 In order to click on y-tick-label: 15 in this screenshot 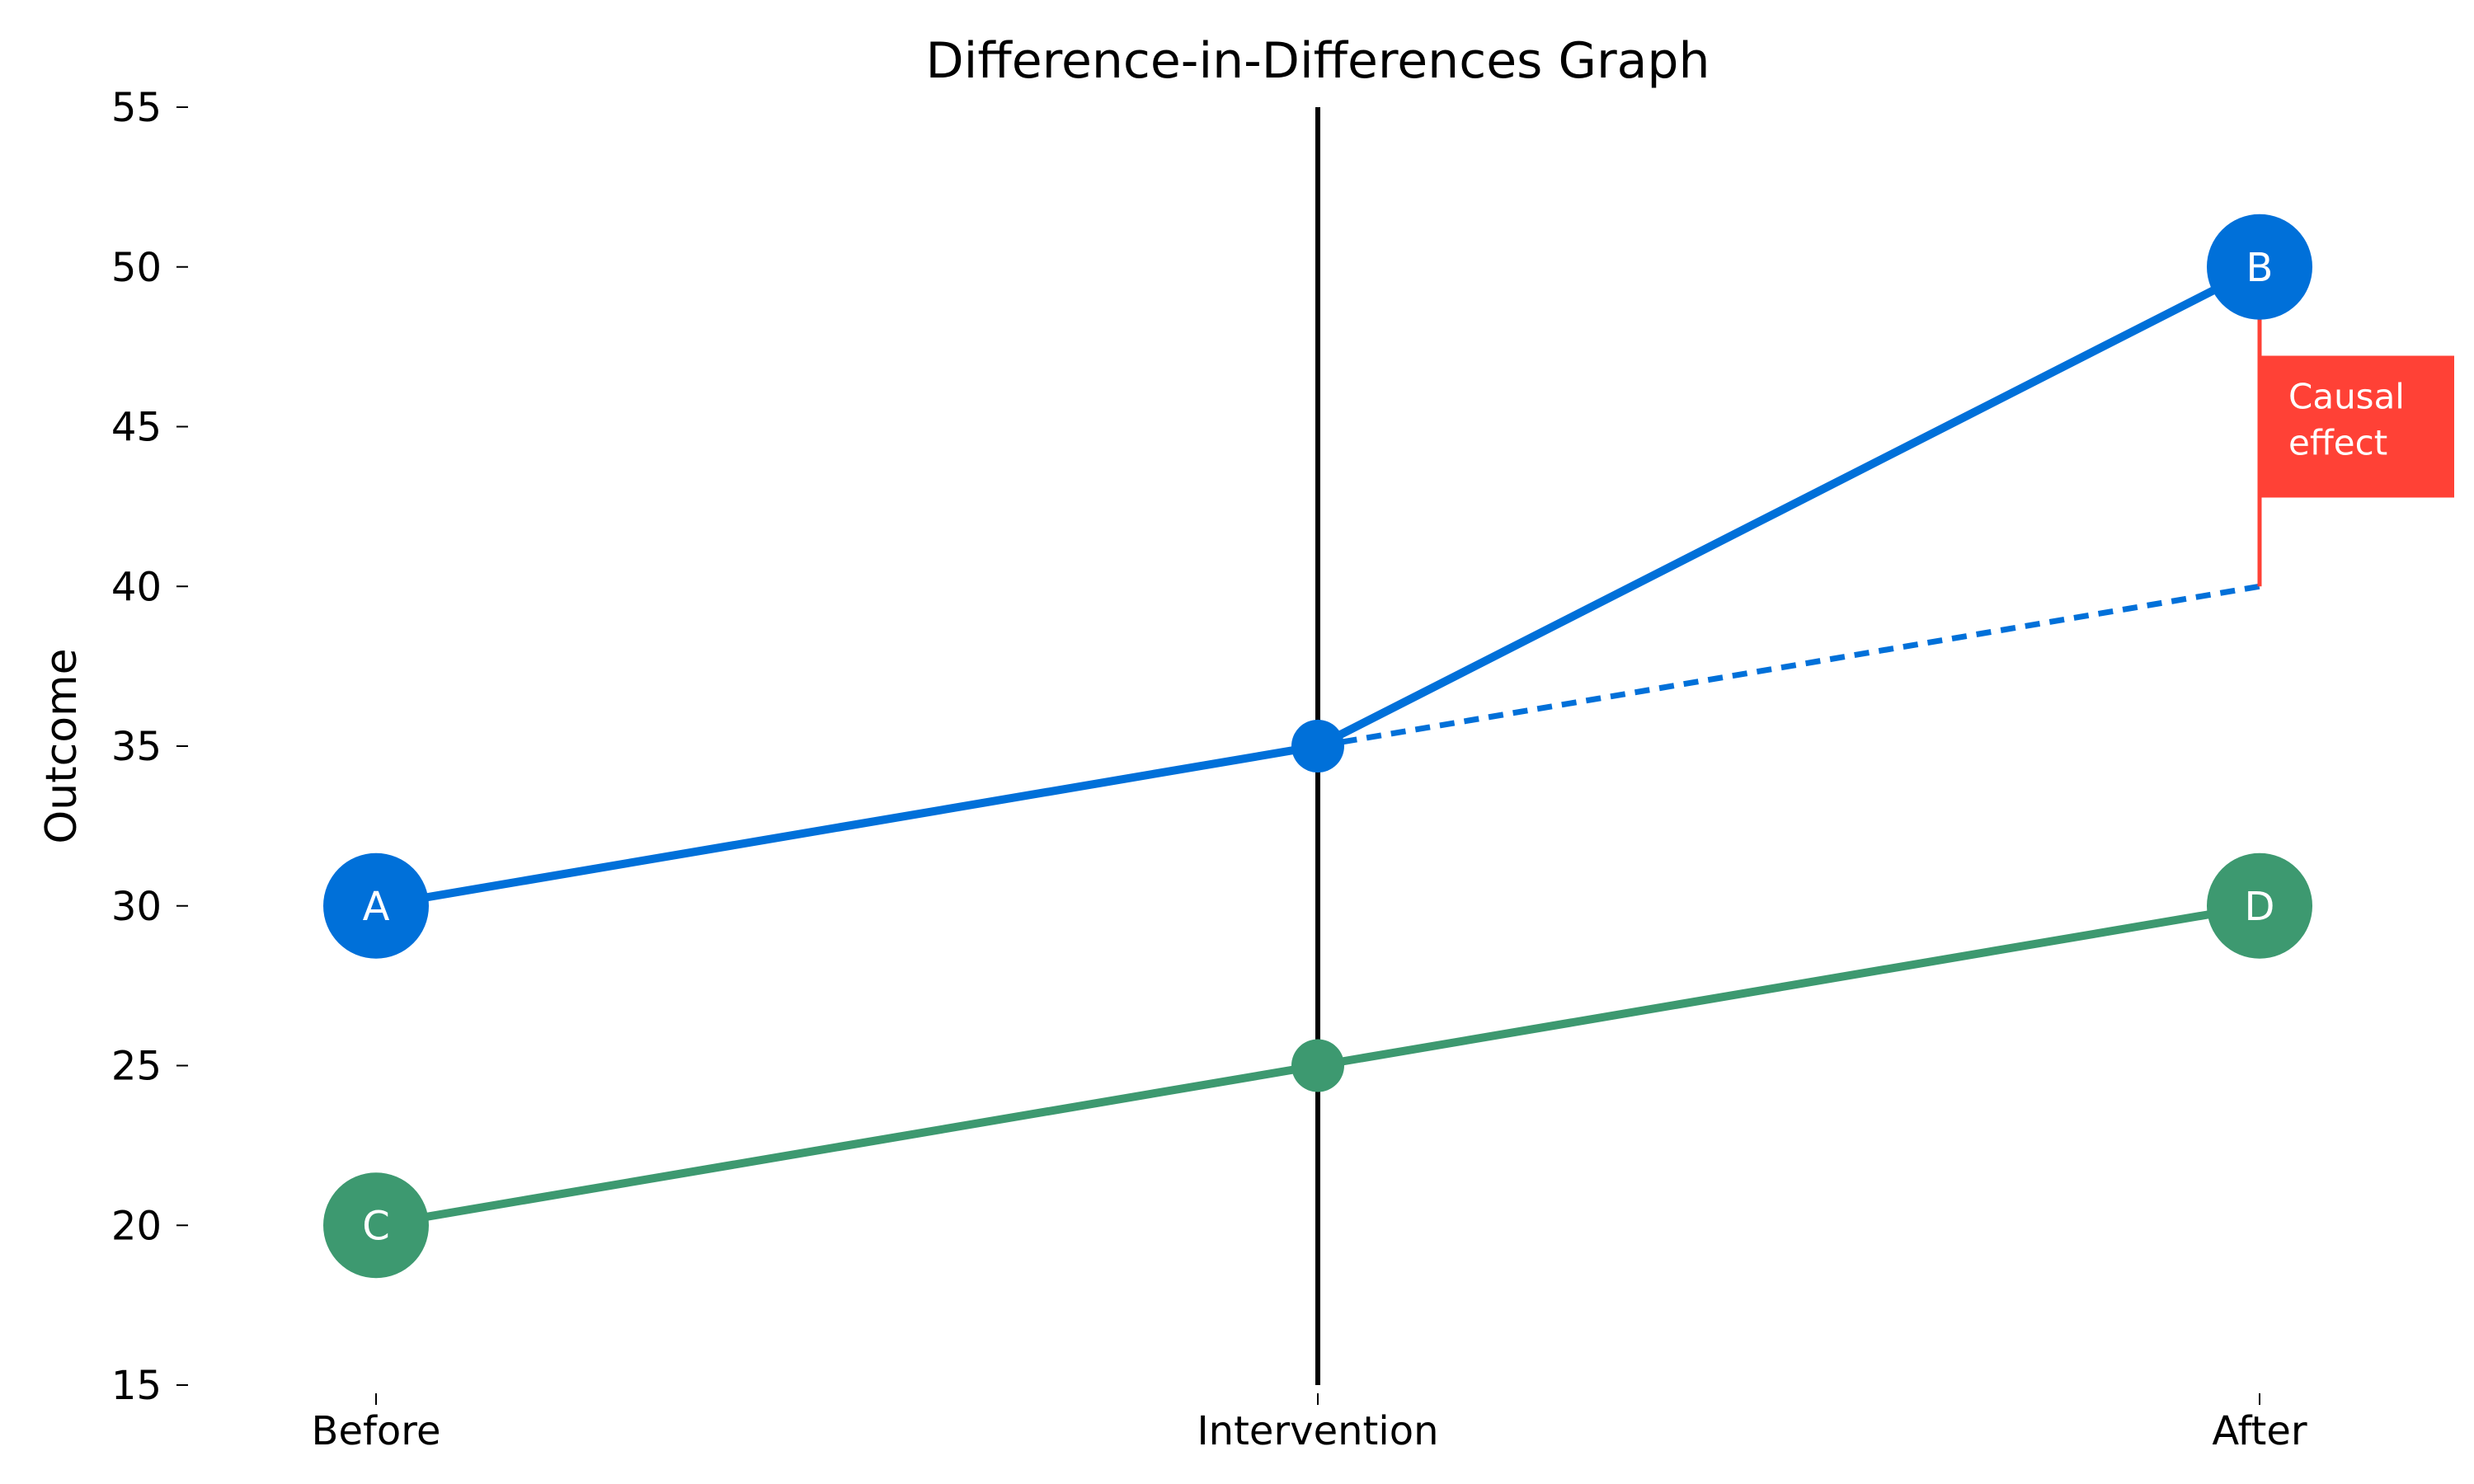, I will do `click(136, 1386)`.